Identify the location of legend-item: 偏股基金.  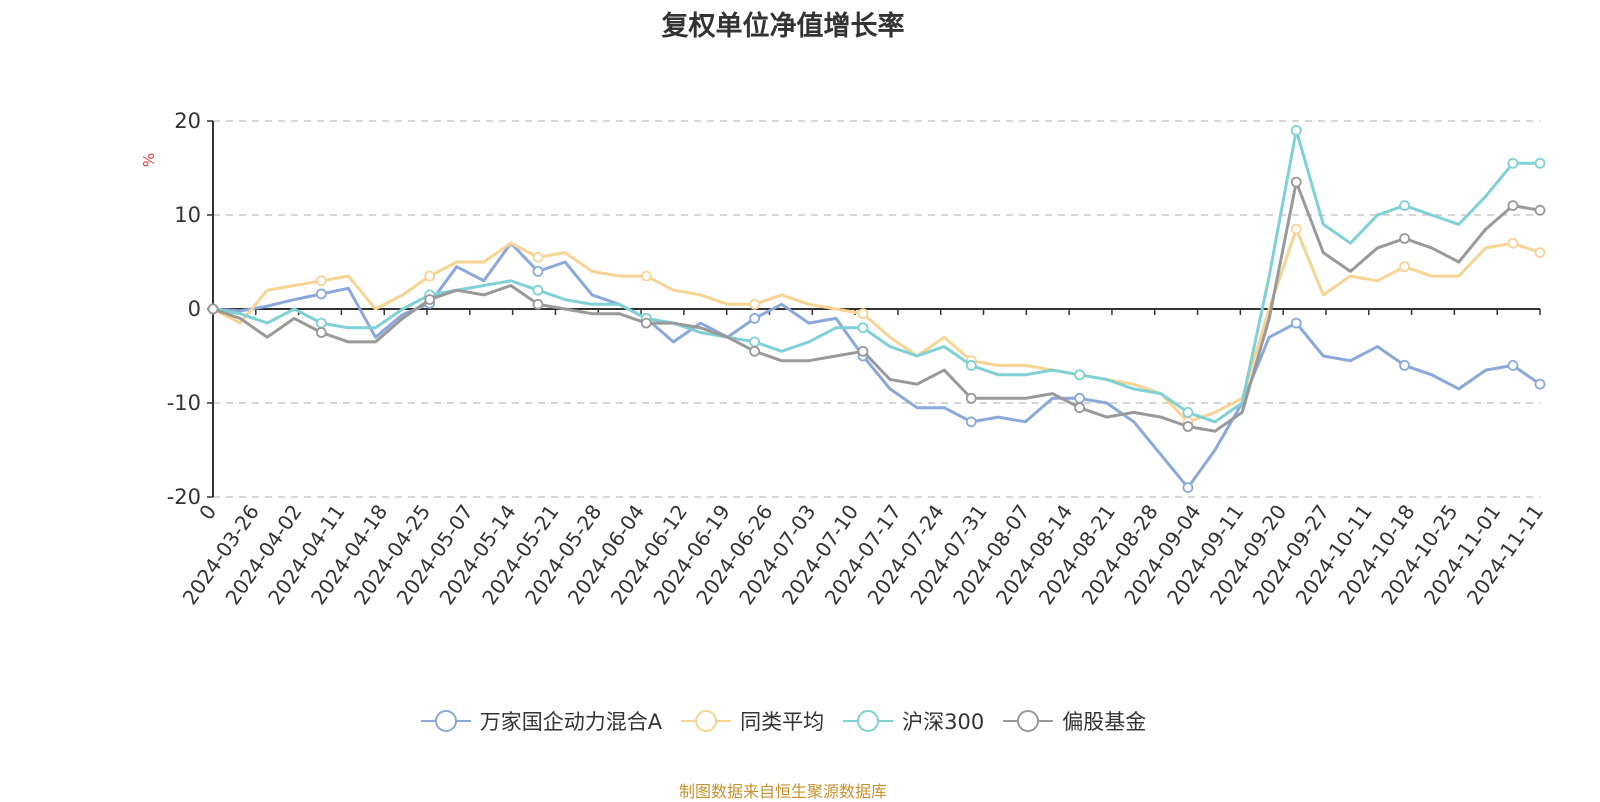
(1074, 721).